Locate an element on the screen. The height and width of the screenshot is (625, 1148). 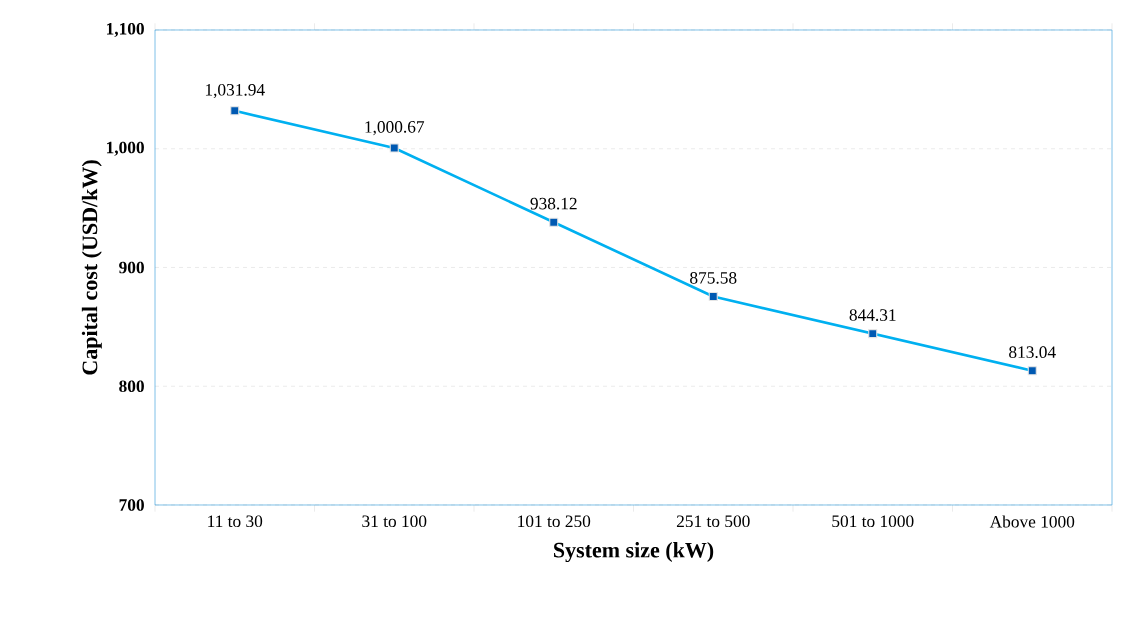
x-tick-label: 31 to 100 is located at coordinates (394, 521).